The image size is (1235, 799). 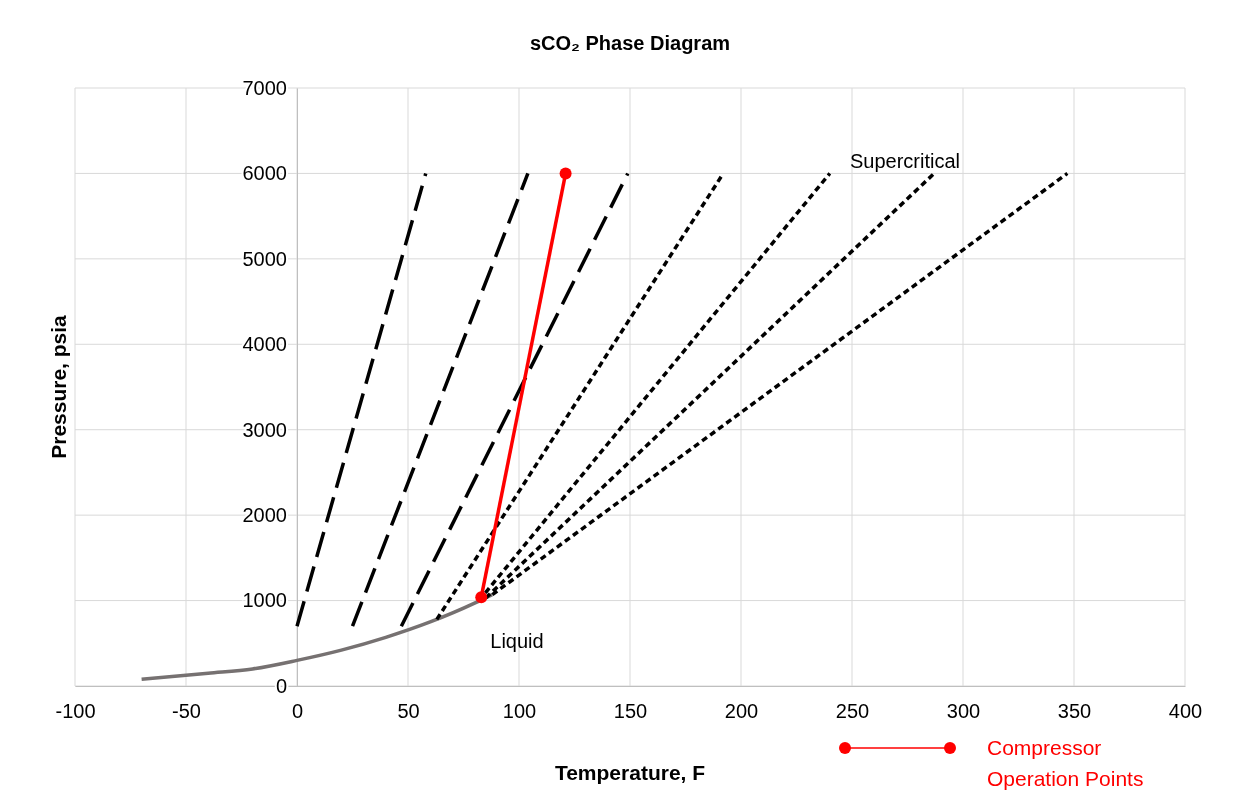 What do you see at coordinates (517, 641) in the screenshot?
I see `annotation: Liquid` at bounding box center [517, 641].